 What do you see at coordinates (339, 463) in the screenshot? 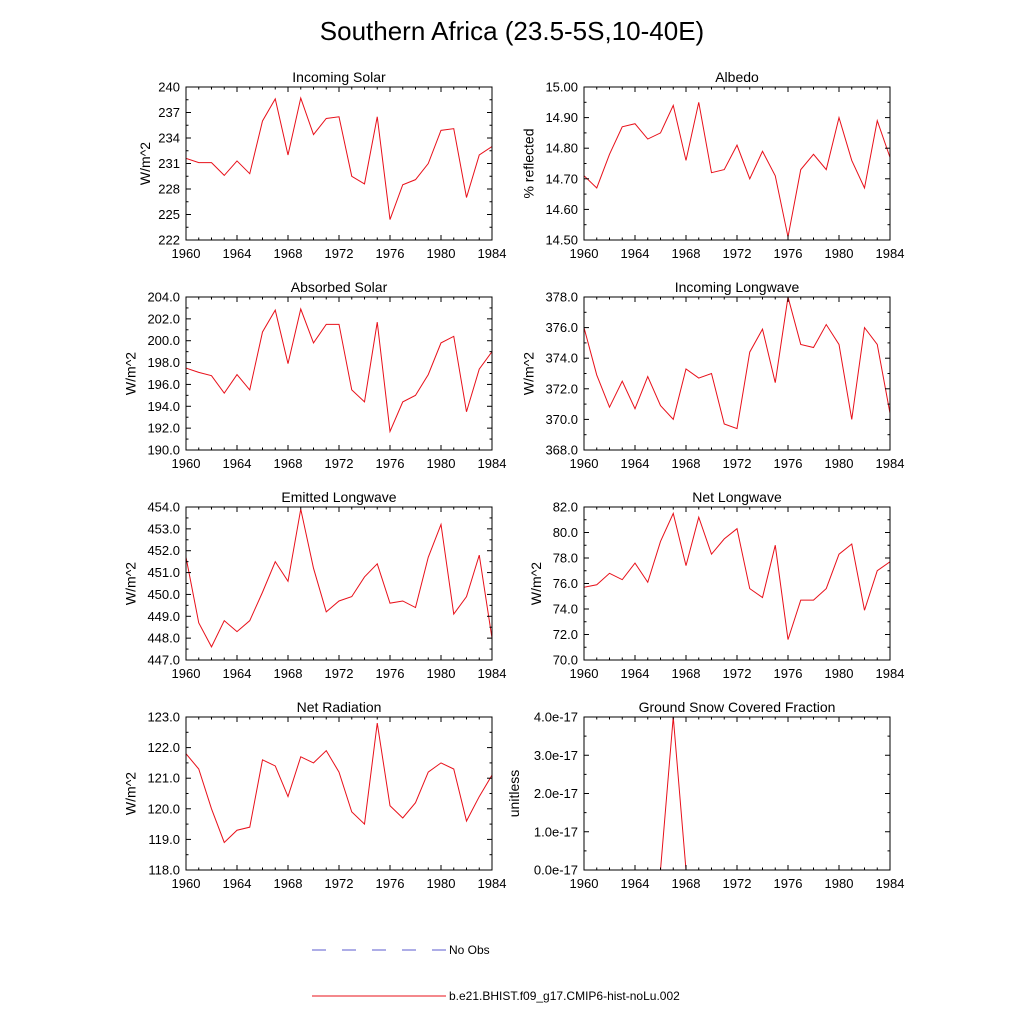
I see `absorbed-solar-xtick-label-1972: 1972` at bounding box center [339, 463].